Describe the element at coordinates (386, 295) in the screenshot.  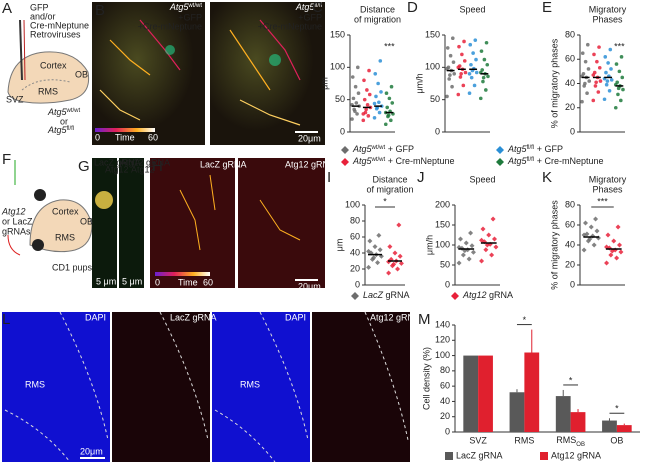
I see `legend-label: LacZ gRNA` at that location.